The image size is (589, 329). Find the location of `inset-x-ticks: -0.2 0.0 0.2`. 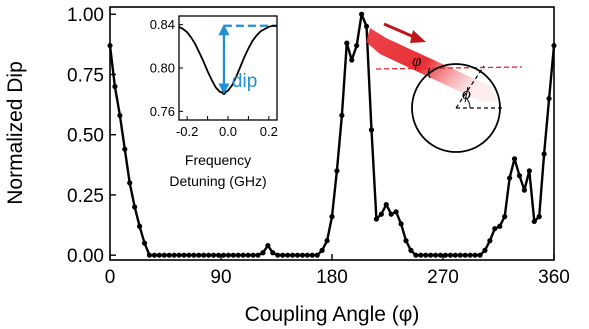

inset-x-ticks: -0.2 0.0 0.2 is located at coordinates (227, 127).